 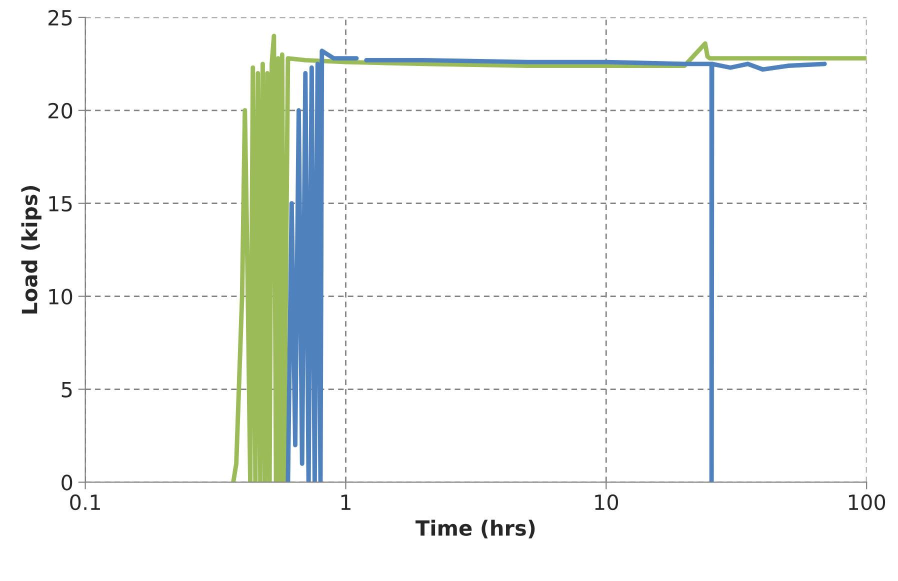 I want to click on x-tick-label: 100, so click(x=867, y=502).